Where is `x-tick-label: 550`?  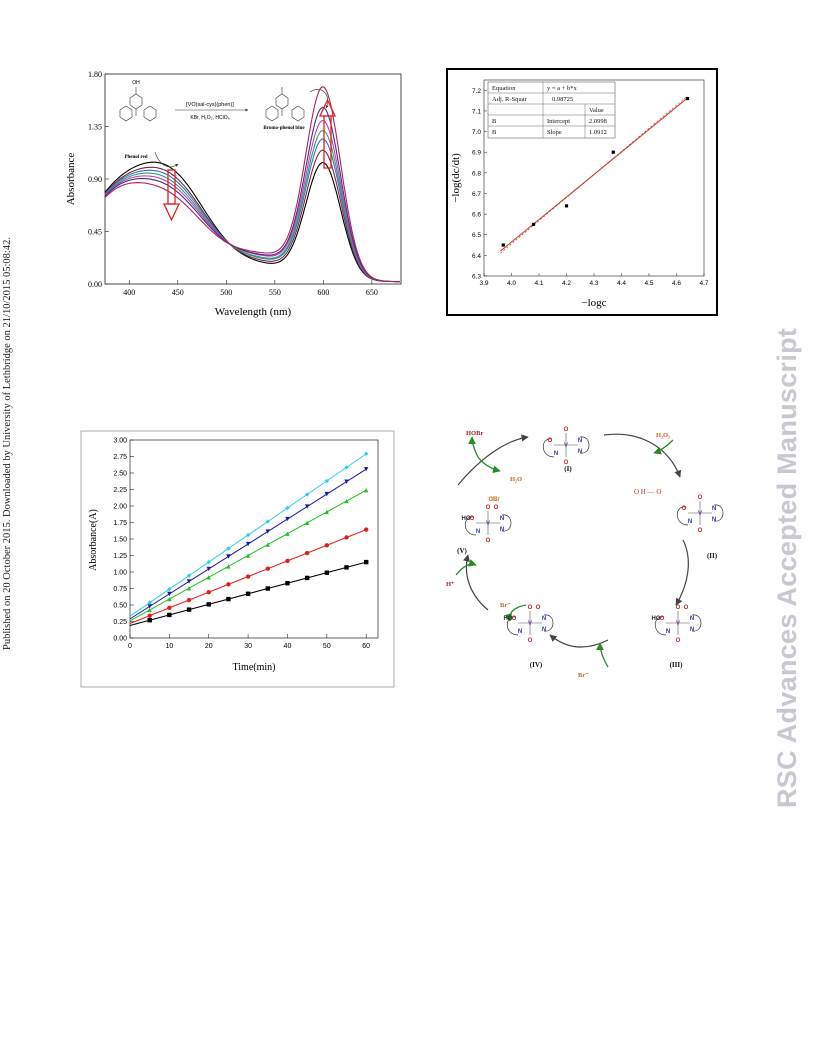
x-tick-label: 550 is located at coordinates (275, 292).